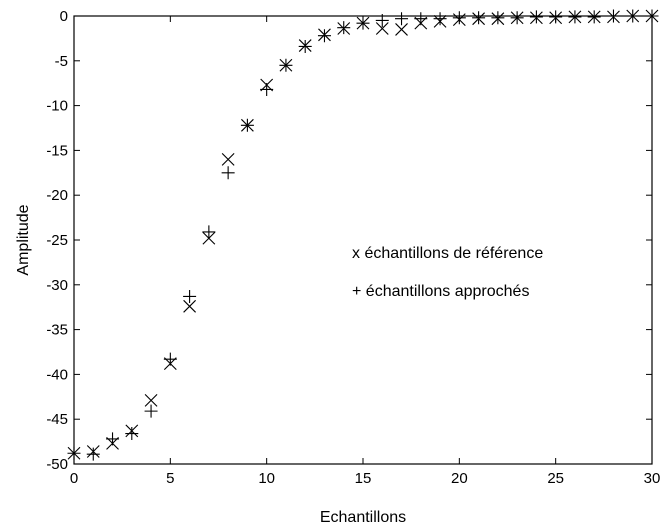 The image size is (664, 528). Describe the element at coordinates (57, 150) in the screenshot. I see `y-tick-label: -15` at that location.